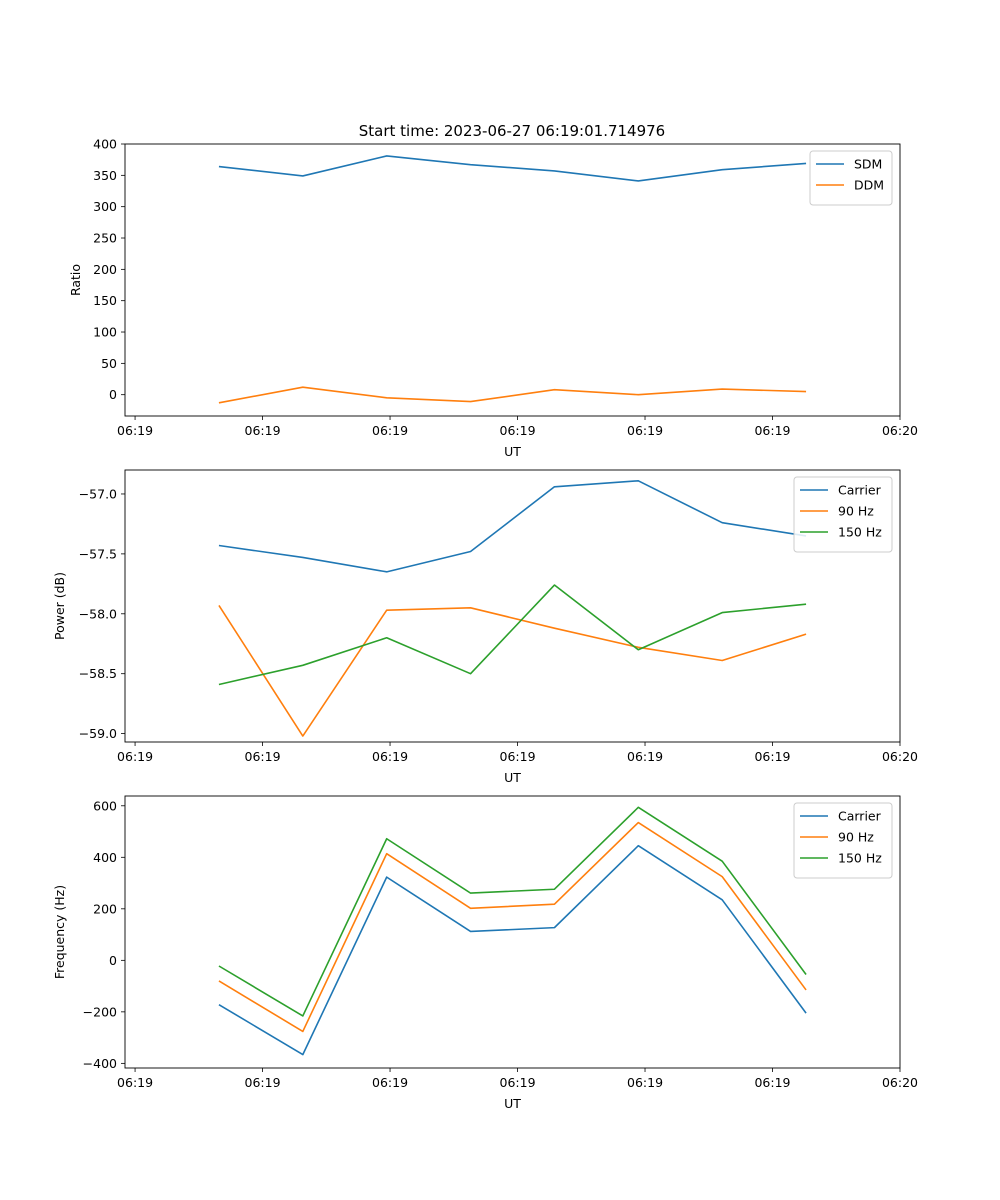  Describe the element at coordinates (100, 1063) in the screenshot. I see `y-tick-label: −400` at that location.